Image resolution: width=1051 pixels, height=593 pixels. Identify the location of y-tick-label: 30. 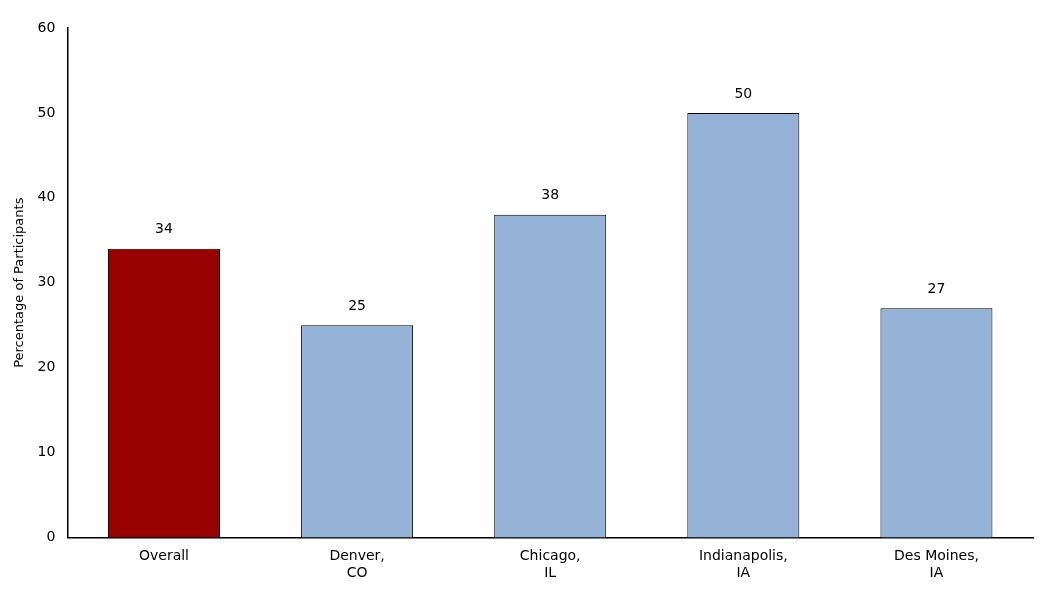
(46, 281).